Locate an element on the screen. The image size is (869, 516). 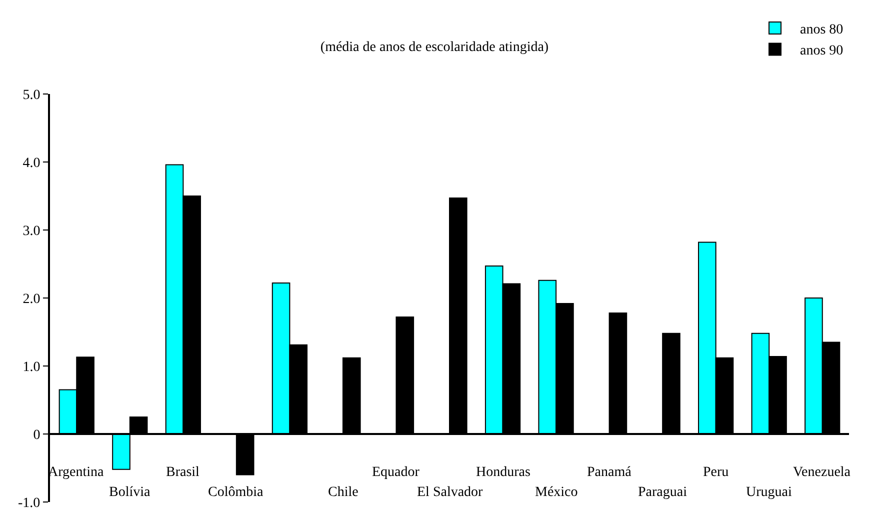
y-tick-label: -1.0 is located at coordinates (29, 503).